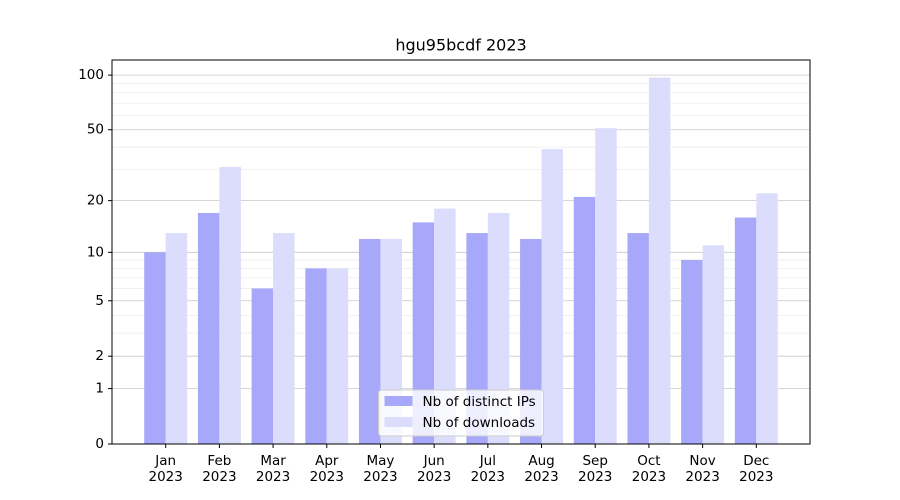 This screenshot has width=900, height=500. Describe the element at coordinates (326, 469) in the screenshot. I see `x-tick-label: Apr 2023` at that location.